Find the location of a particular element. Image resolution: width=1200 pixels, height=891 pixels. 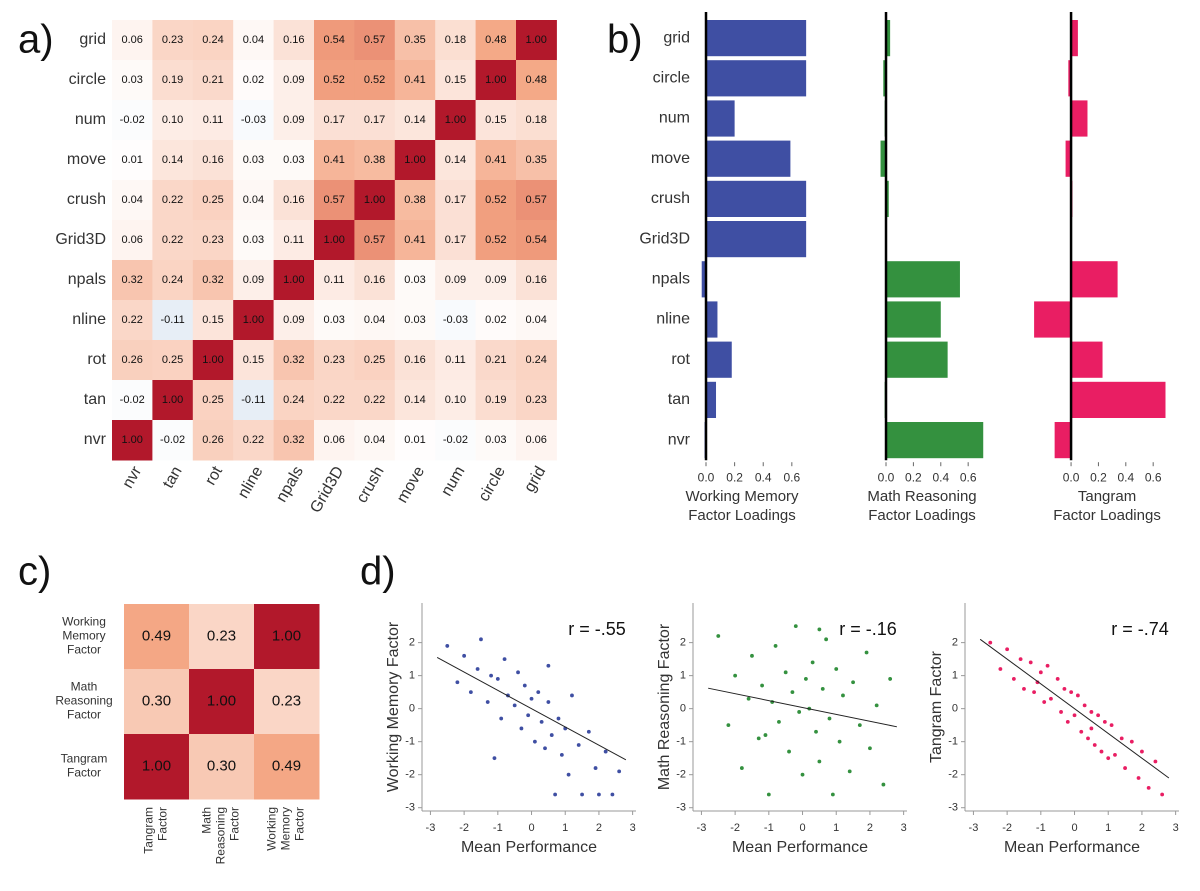

cell-label: 0.30 is located at coordinates (221, 765).